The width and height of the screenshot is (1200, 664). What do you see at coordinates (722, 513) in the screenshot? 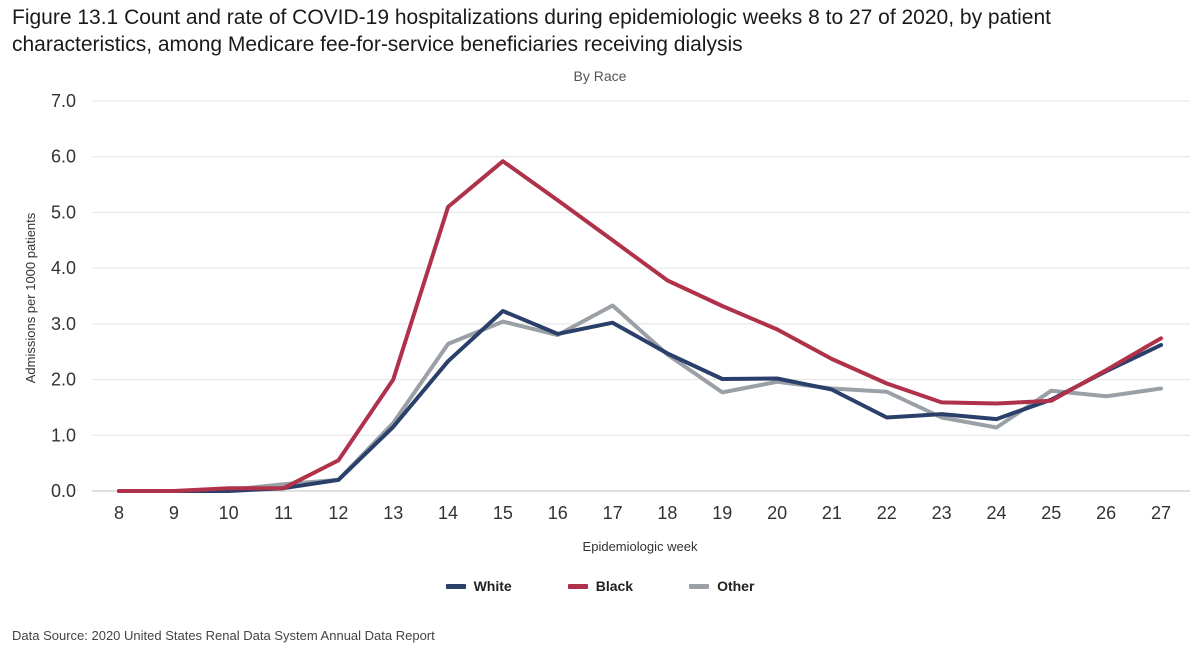
I see `x-tick-label: 19` at bounding box center [722, 513].